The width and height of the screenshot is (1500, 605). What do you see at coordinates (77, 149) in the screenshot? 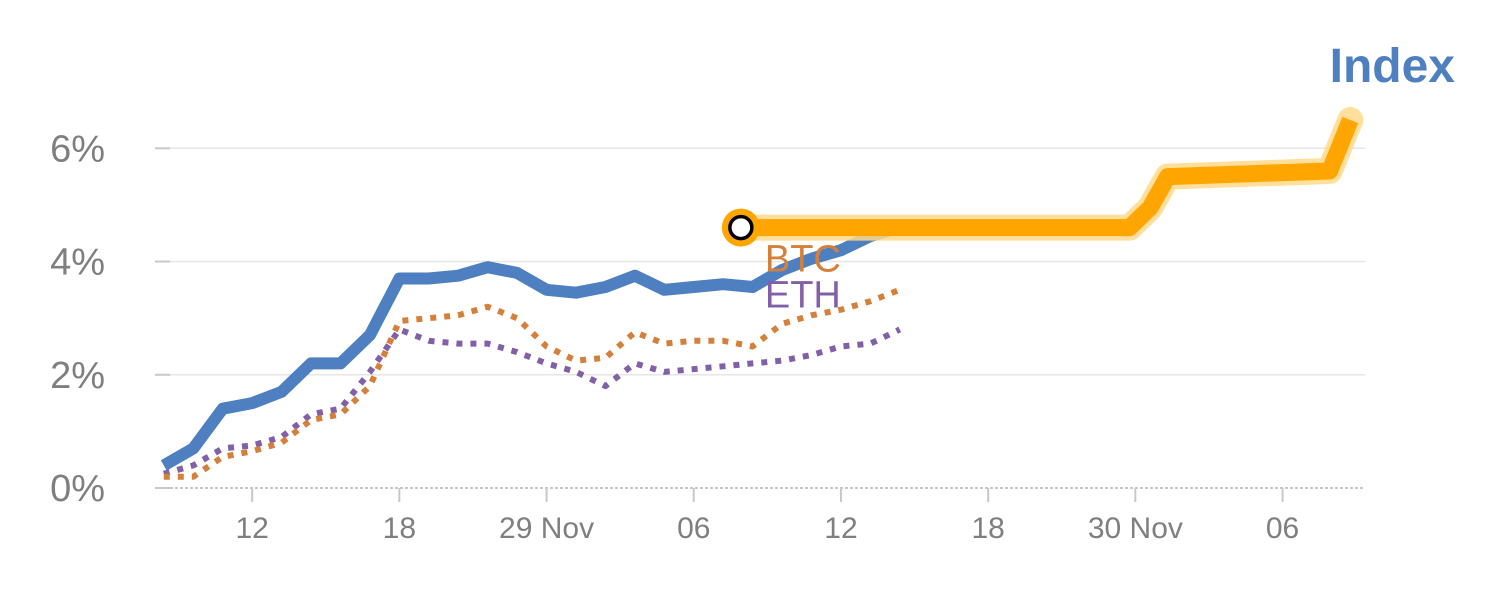
I see `y-tick-label: 6%` at bounding box center [77, 149].